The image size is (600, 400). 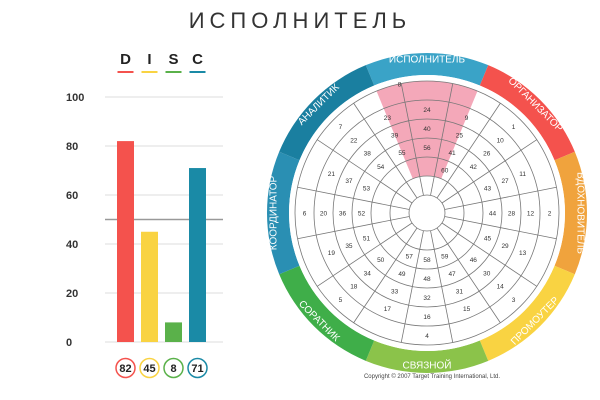 What do you see at coordinates (324, 214) in the screenshot?
I see `wheel-number: 20` at bounding box center [324, 214].